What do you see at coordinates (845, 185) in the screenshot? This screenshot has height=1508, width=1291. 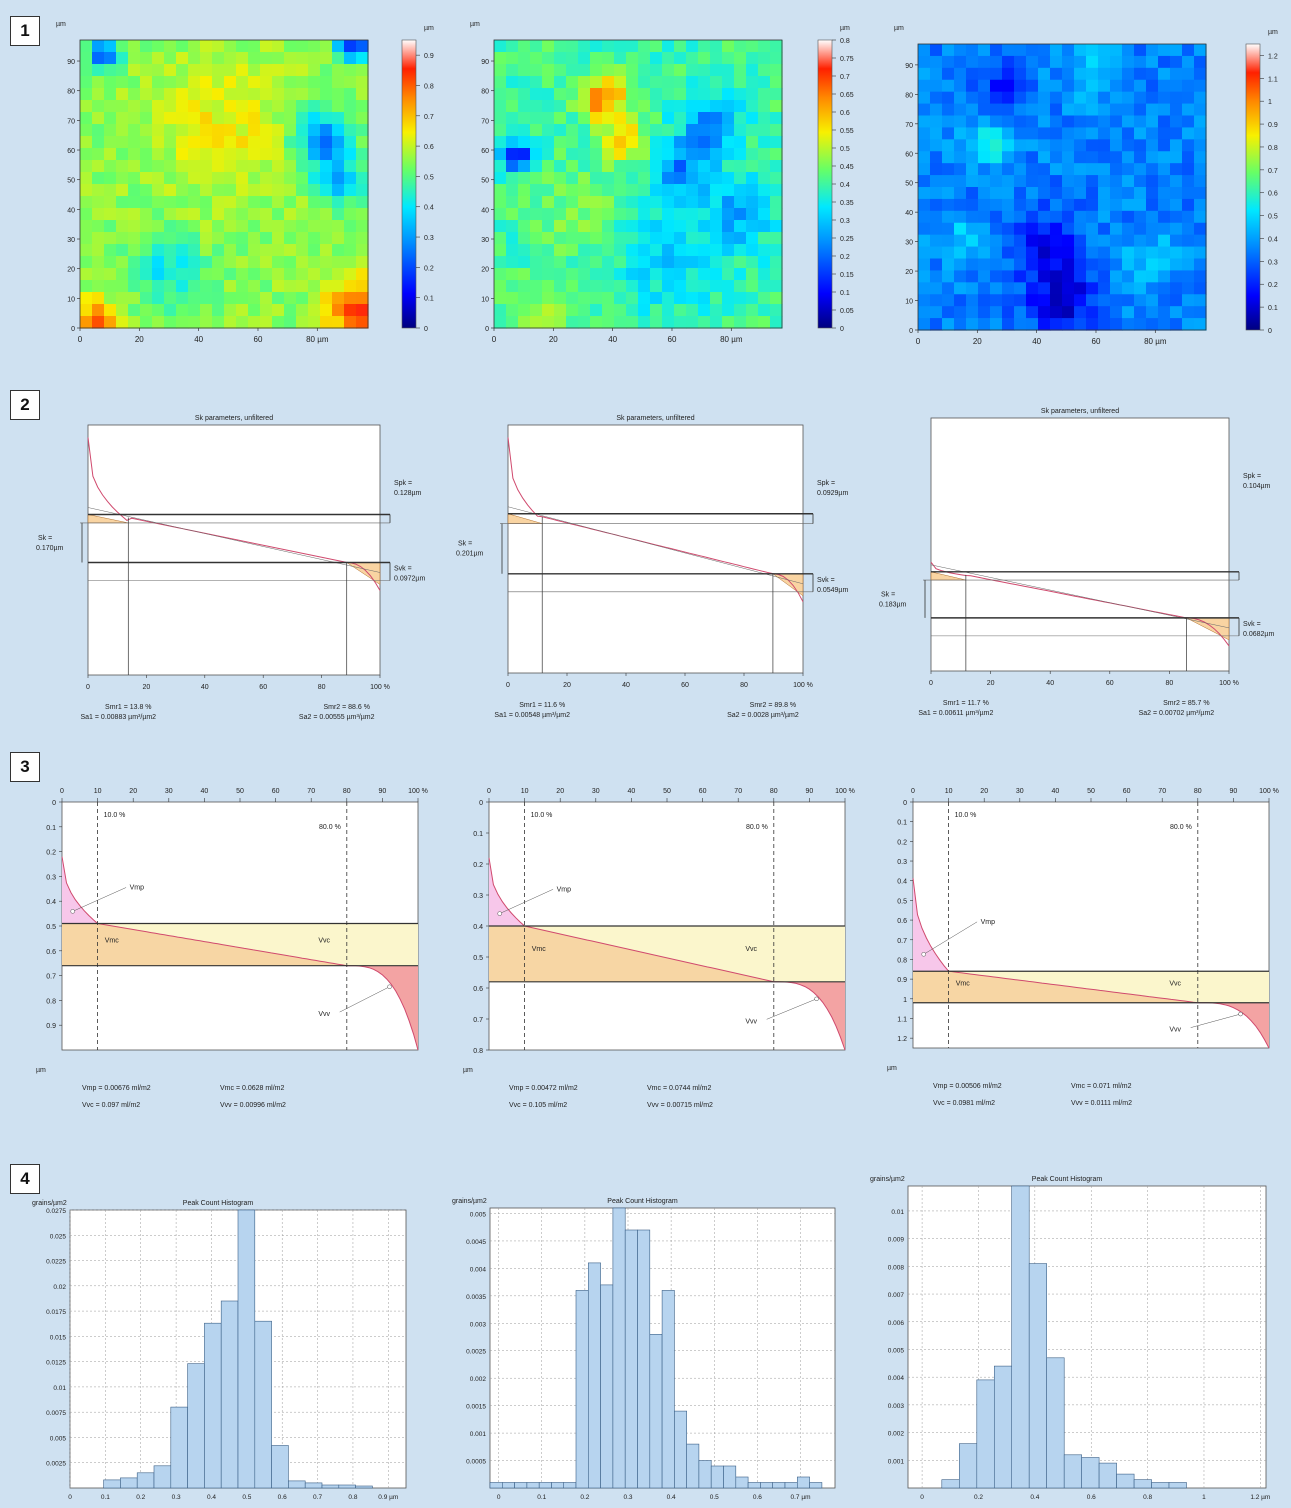 I see `colorbar-tick-label: 0.4` at bounding box center [845, 185].